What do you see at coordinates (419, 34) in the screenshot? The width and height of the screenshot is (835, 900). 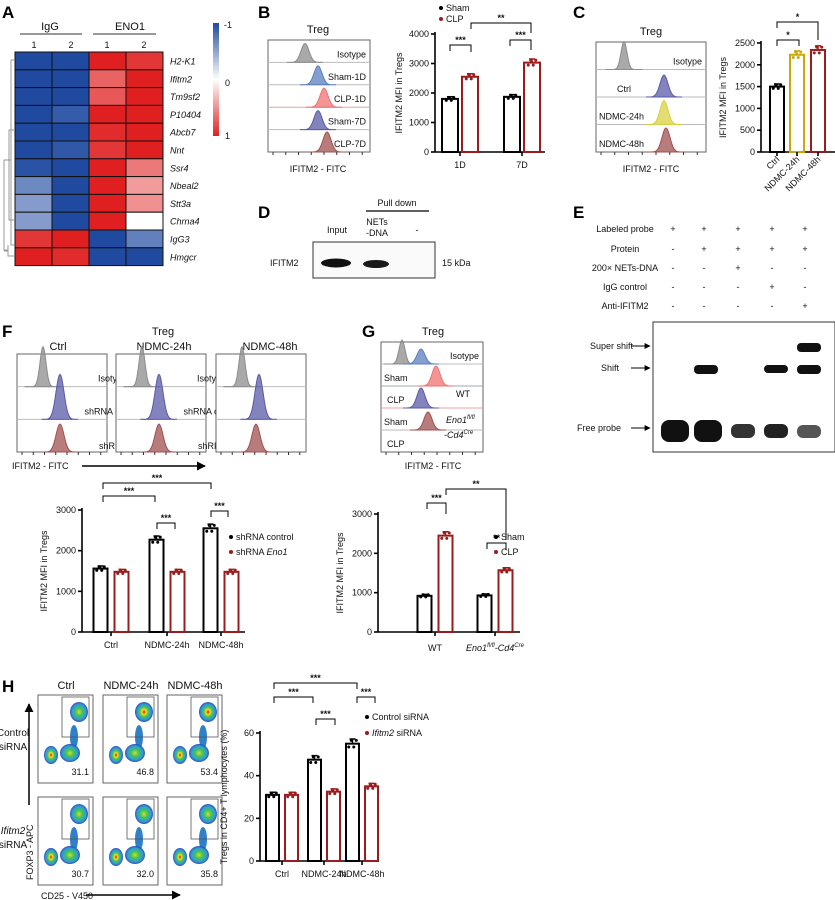 I see `y-tick-label: 4000` at bounding box center [419, 34].